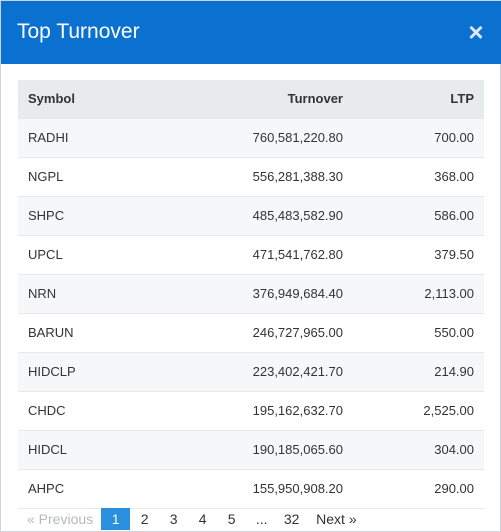 The width and height of the screenshot is (501, 532). Describe the element at coordinates (418, 489) in the screenshot. I see `cell-ltp: 290.00` at that location.